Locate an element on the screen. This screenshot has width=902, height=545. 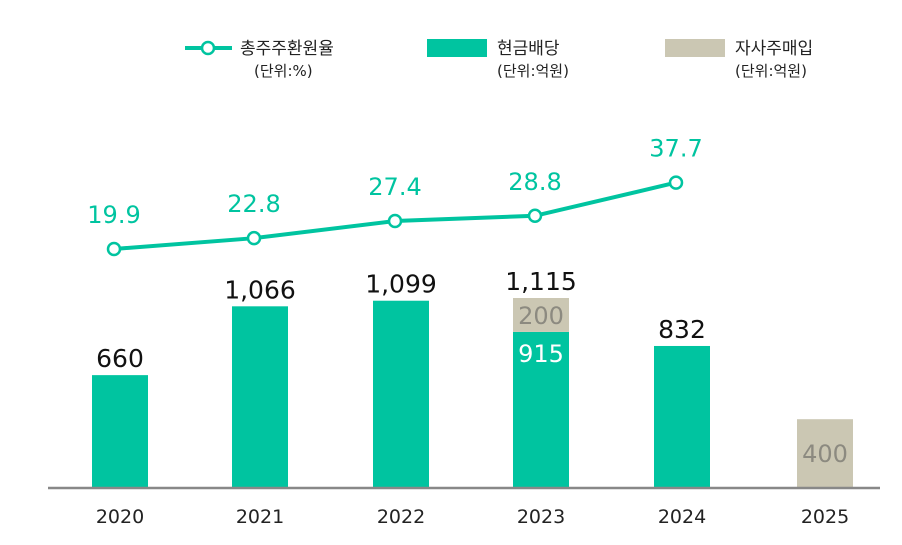
rate-label-2024: 37.7 is located at coordinates (675, 149).